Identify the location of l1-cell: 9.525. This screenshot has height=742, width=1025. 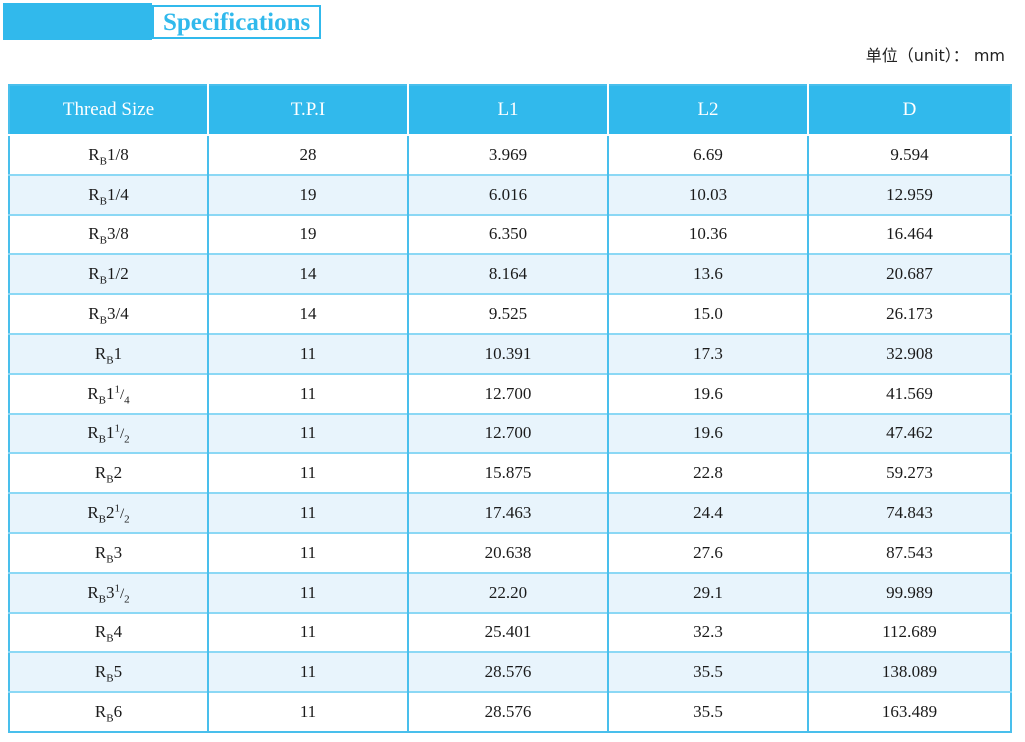
(507, 313).